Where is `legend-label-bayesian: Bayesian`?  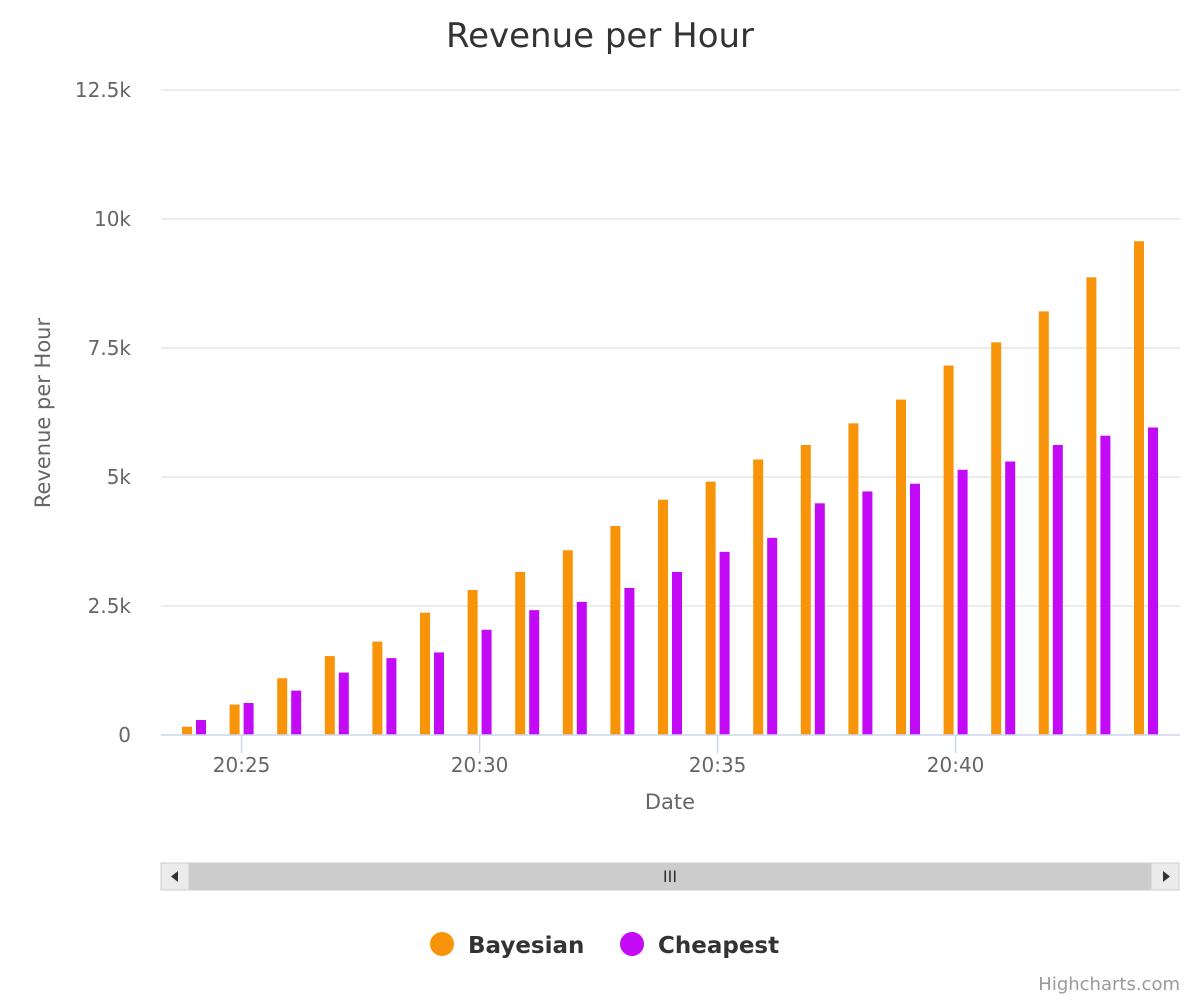 legend-label-bayesian: Bayesian is located at coordinates (526, 946).